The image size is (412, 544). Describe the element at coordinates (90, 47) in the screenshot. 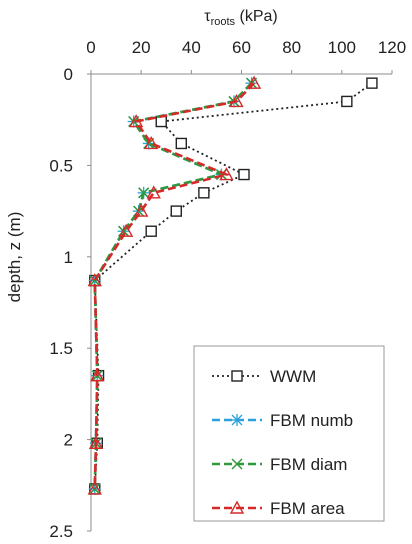

I see `x-tick-label: 0` at that location.